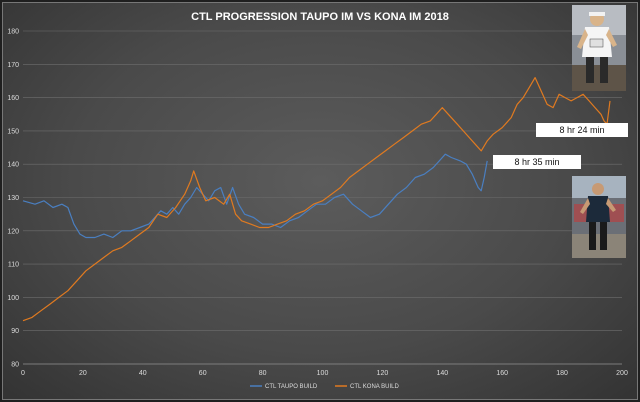  I want to click on legend-layer: CTL TAUPO BUILD CTL KONA BUILD, so click(324, 387).